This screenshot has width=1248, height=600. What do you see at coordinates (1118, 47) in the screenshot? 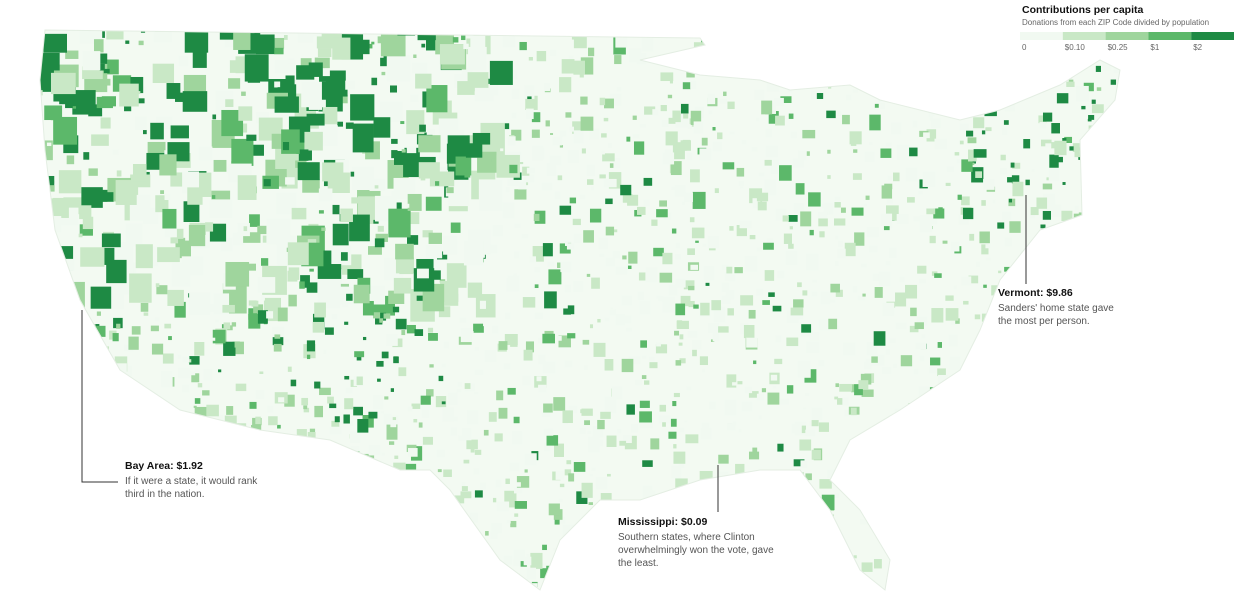
I see `legend-label: $0.25` at bounding box center [1118, 47].